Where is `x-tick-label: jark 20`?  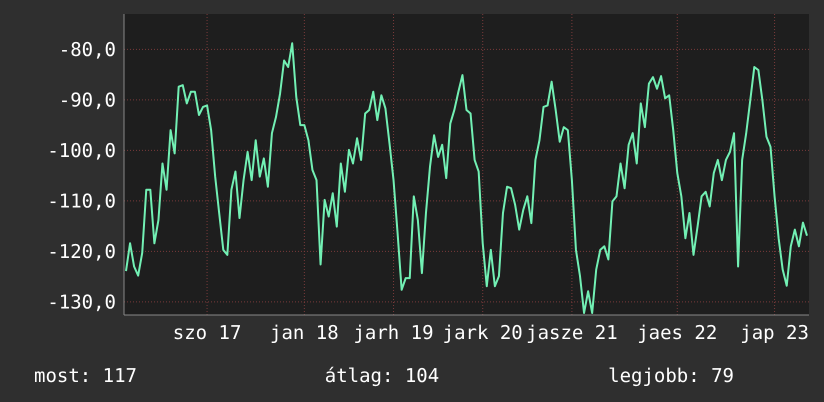 x-tick-label: jark 20 is located at coordinates (482, 333).